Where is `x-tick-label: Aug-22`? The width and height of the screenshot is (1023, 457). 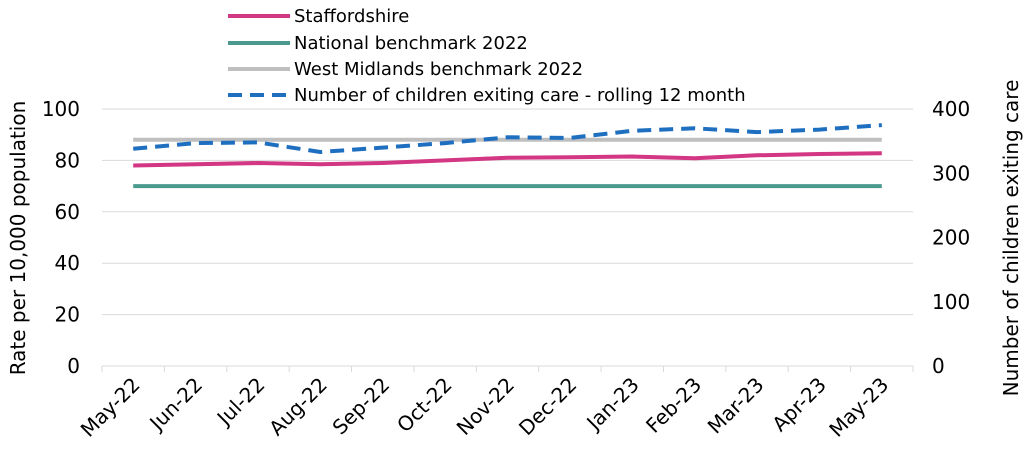
x-tick-label: Aug-22 is located at coordinates (298, 407).